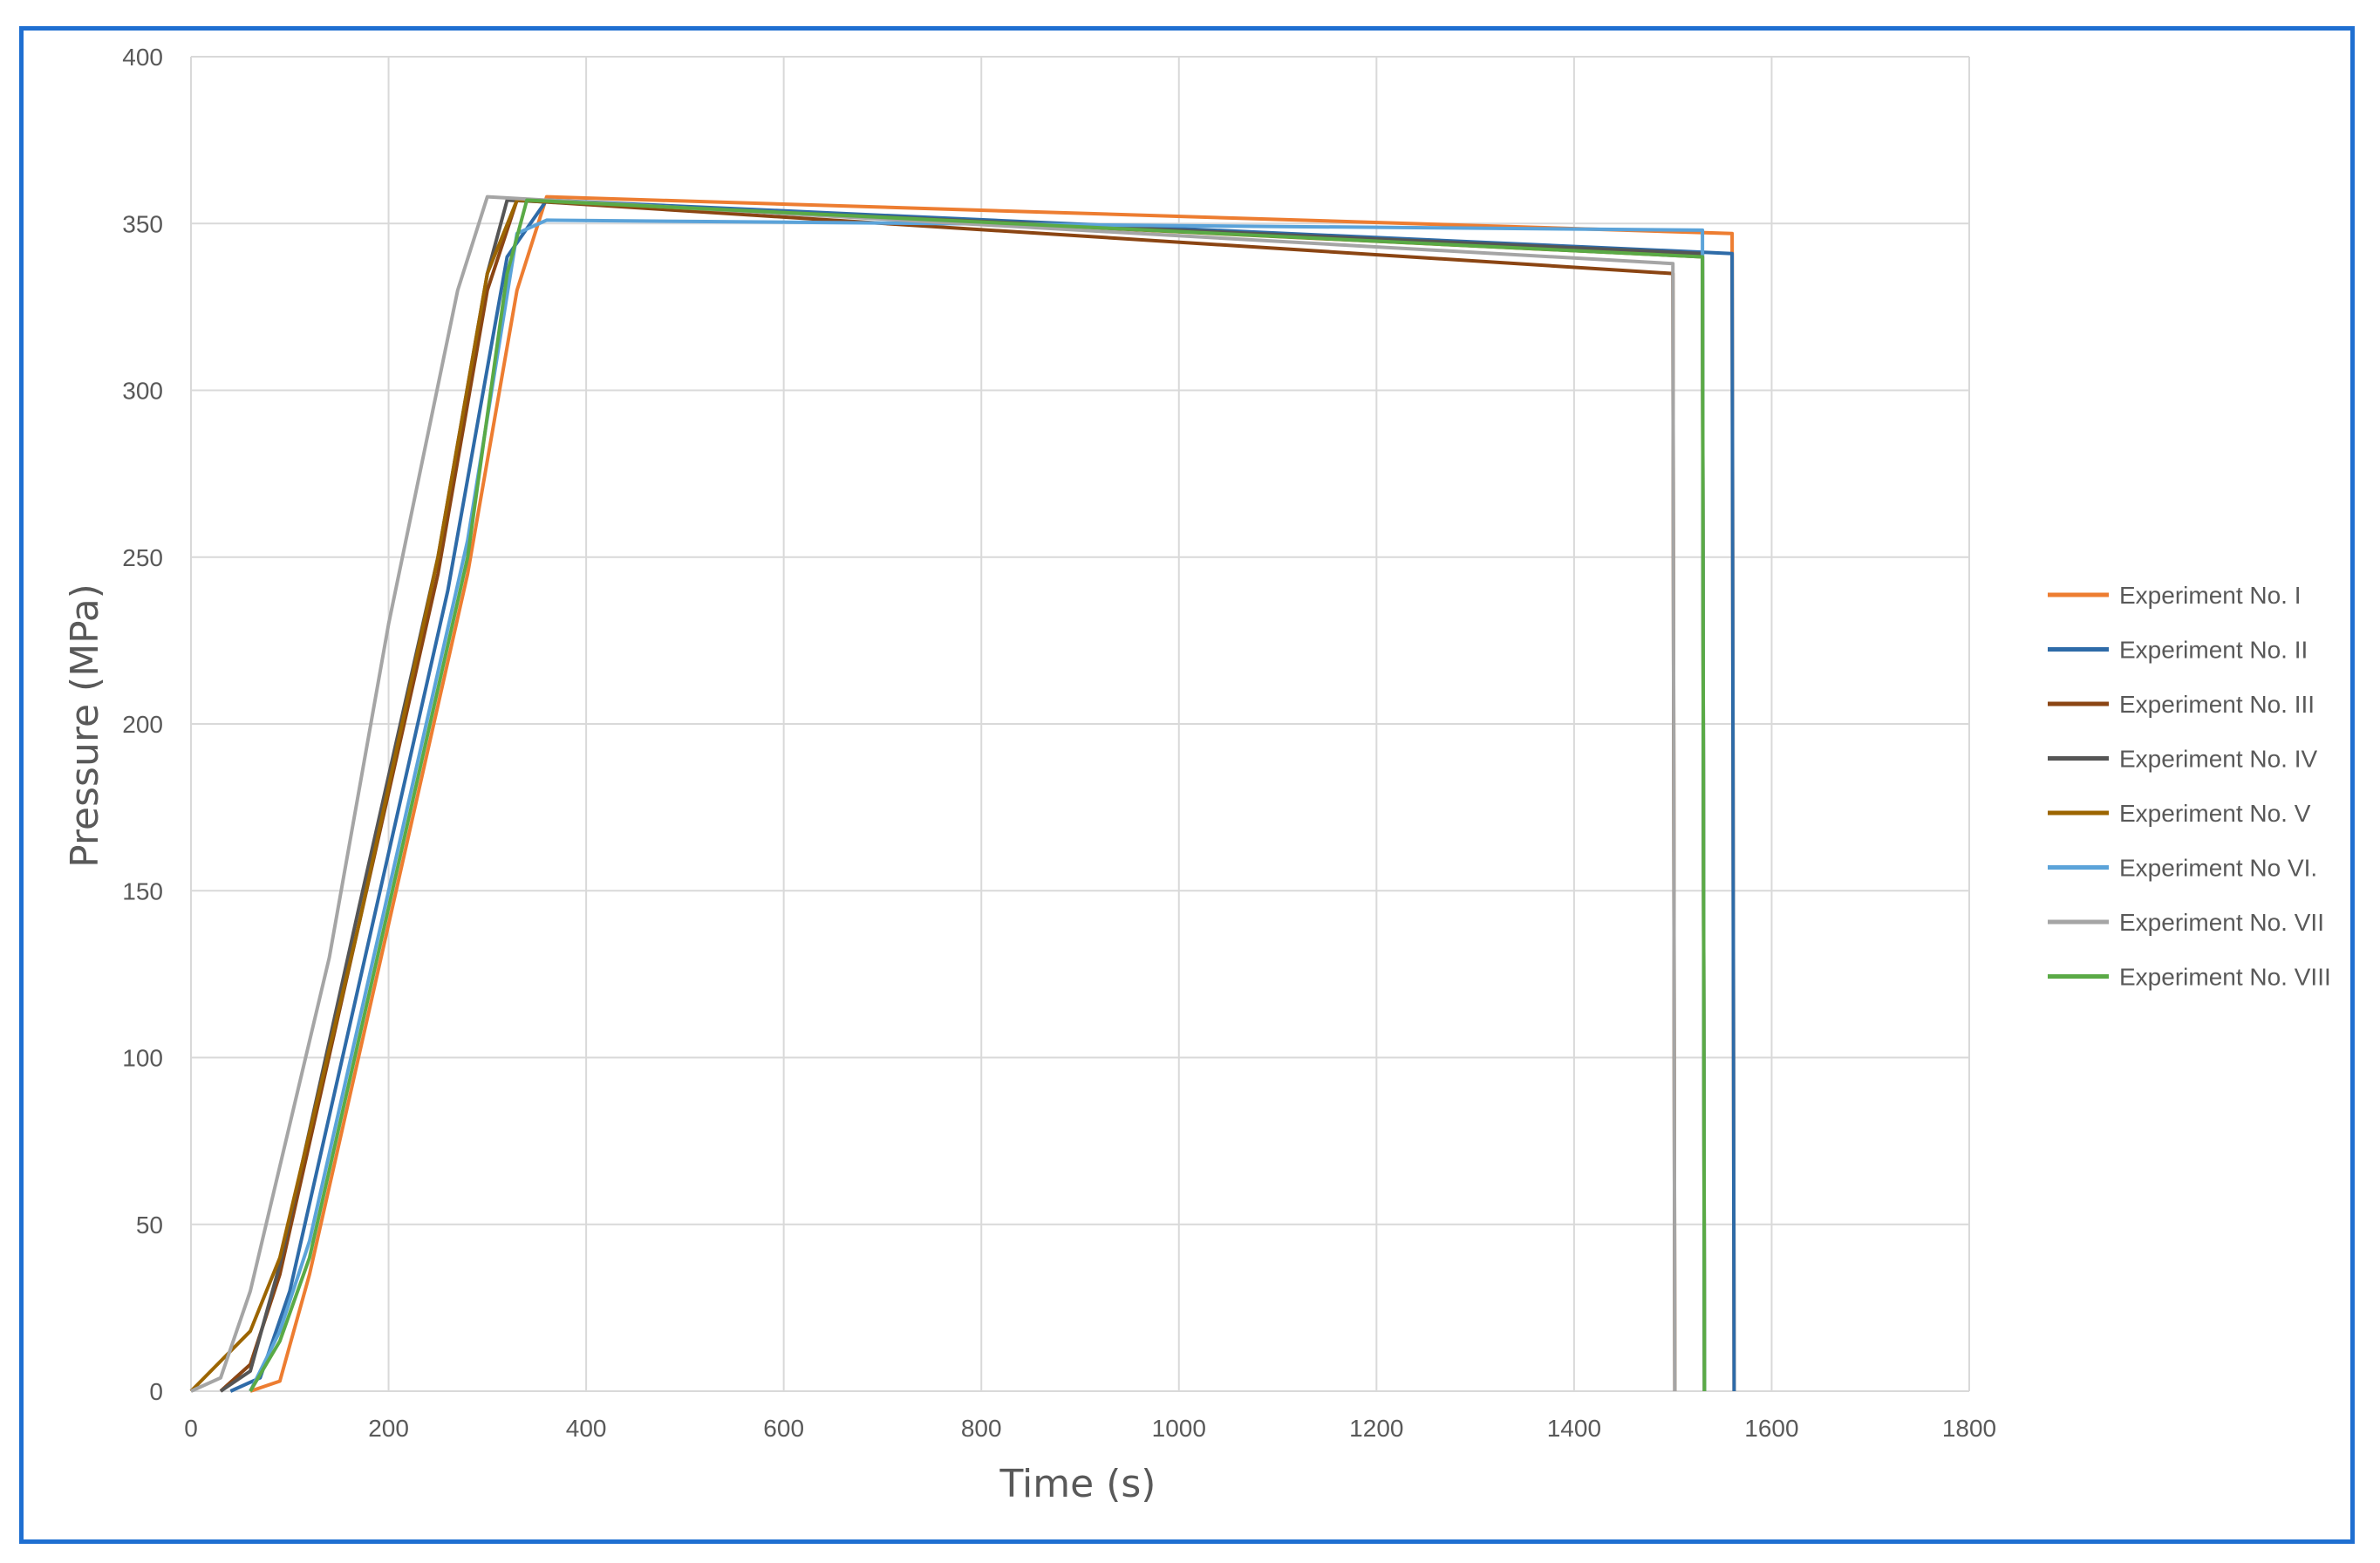 This screenshot has width=2380, height=1563. I want to click on legend-item: Experiment No. V, so click(2179, 814).